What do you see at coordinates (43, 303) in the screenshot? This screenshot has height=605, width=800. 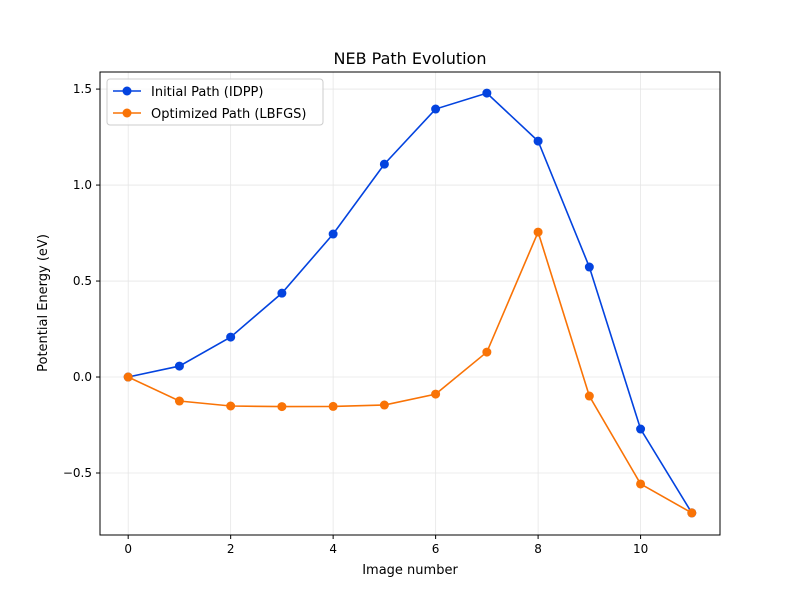 I see `y-axis-label: Potential Energy (eV)` at bounding box center [43, 303].